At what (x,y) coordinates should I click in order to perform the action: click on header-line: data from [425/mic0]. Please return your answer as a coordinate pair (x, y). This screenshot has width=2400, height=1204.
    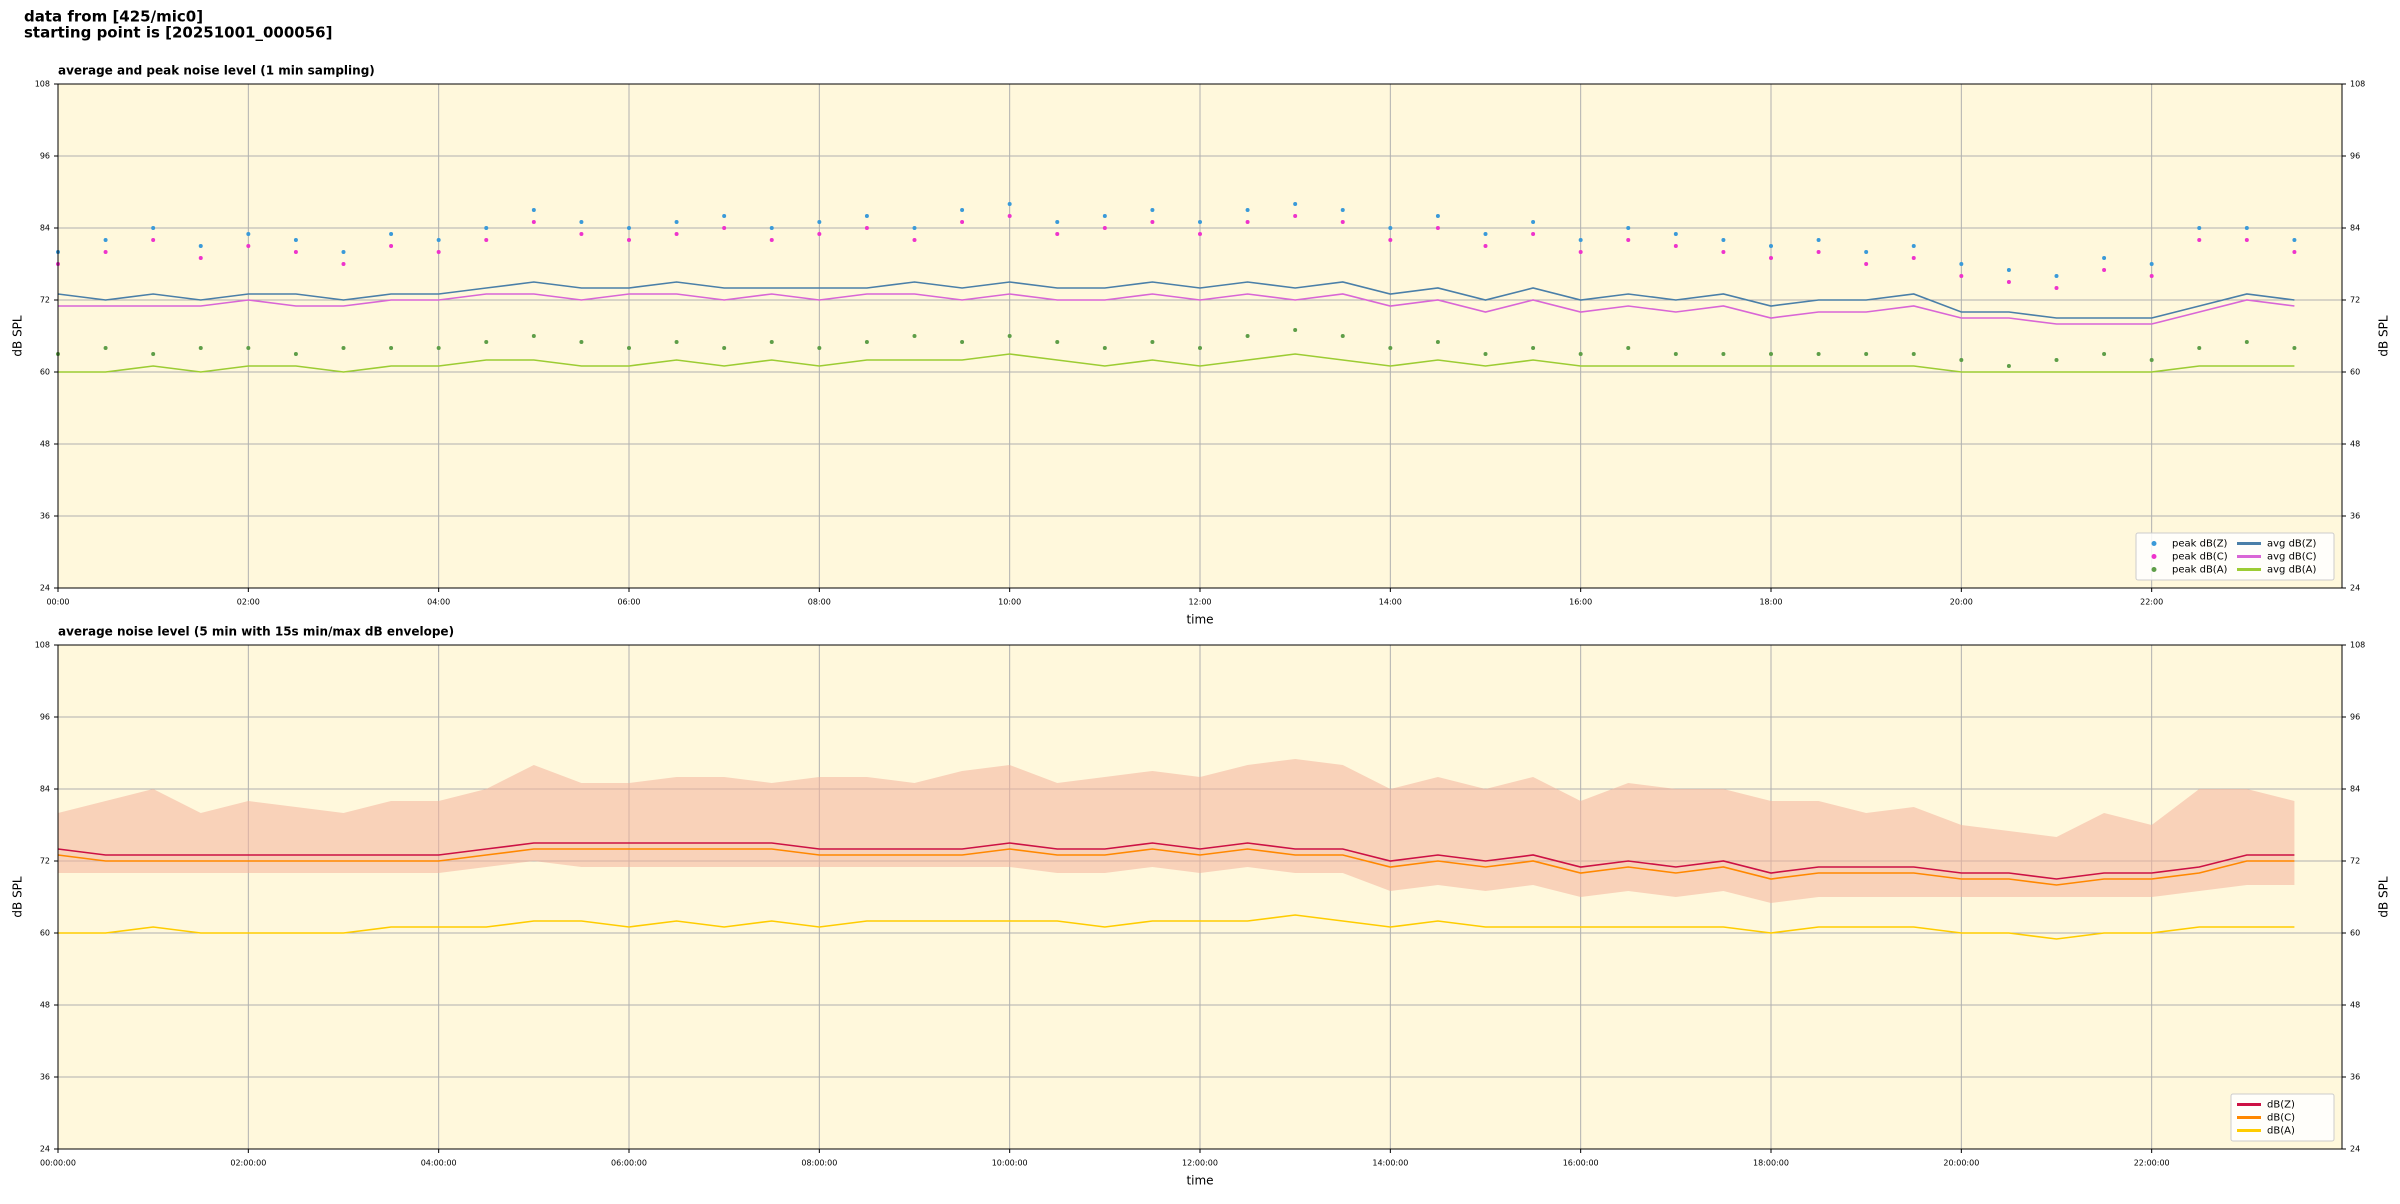
    Looking at the image, I should click on (113, 17).